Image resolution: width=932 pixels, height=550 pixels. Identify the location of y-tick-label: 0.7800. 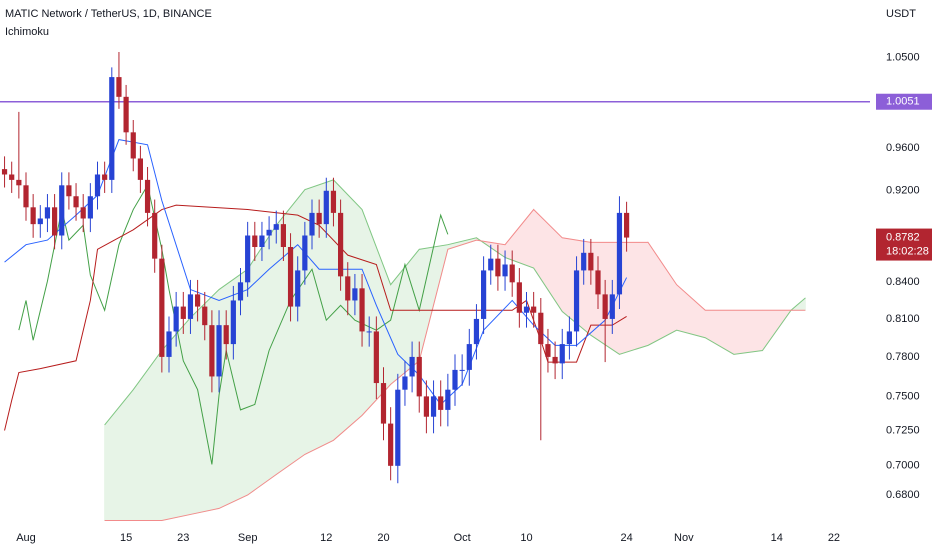
(903, 357).